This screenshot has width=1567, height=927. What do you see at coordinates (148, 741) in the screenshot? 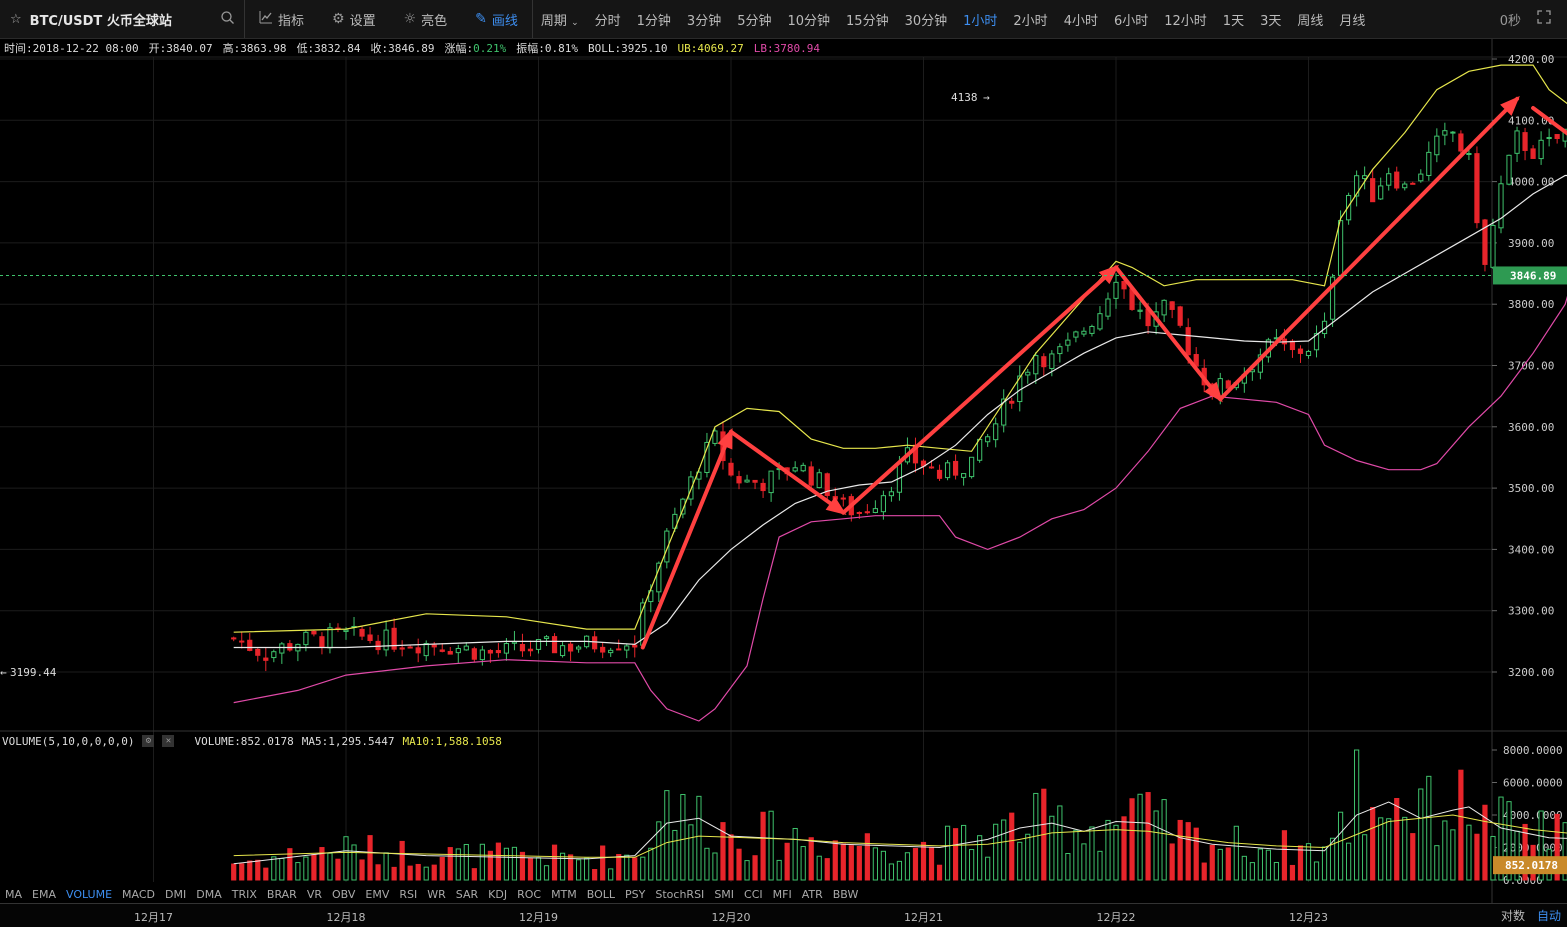
I see `volume-settings-icon: ⚙` at bounding box center [148, 741].